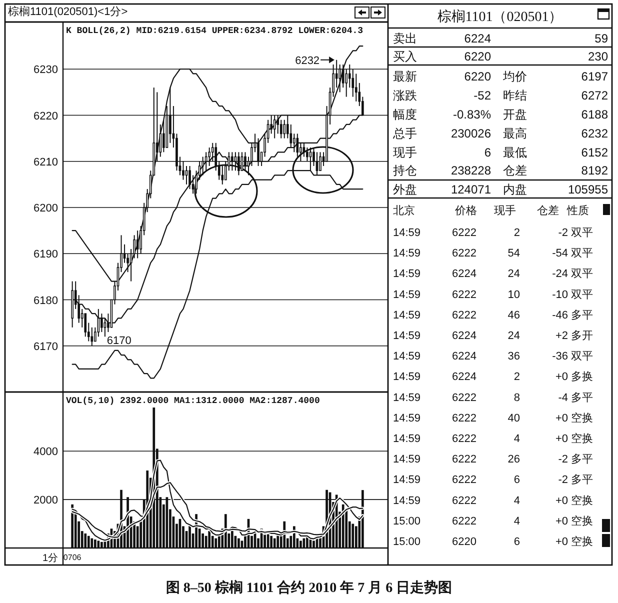 The width and height of the screenshot is (618, 603). What do you see at coordinates (514, 294) in the screenshot?
I see `text: 10` at bounding box center [514, 294].